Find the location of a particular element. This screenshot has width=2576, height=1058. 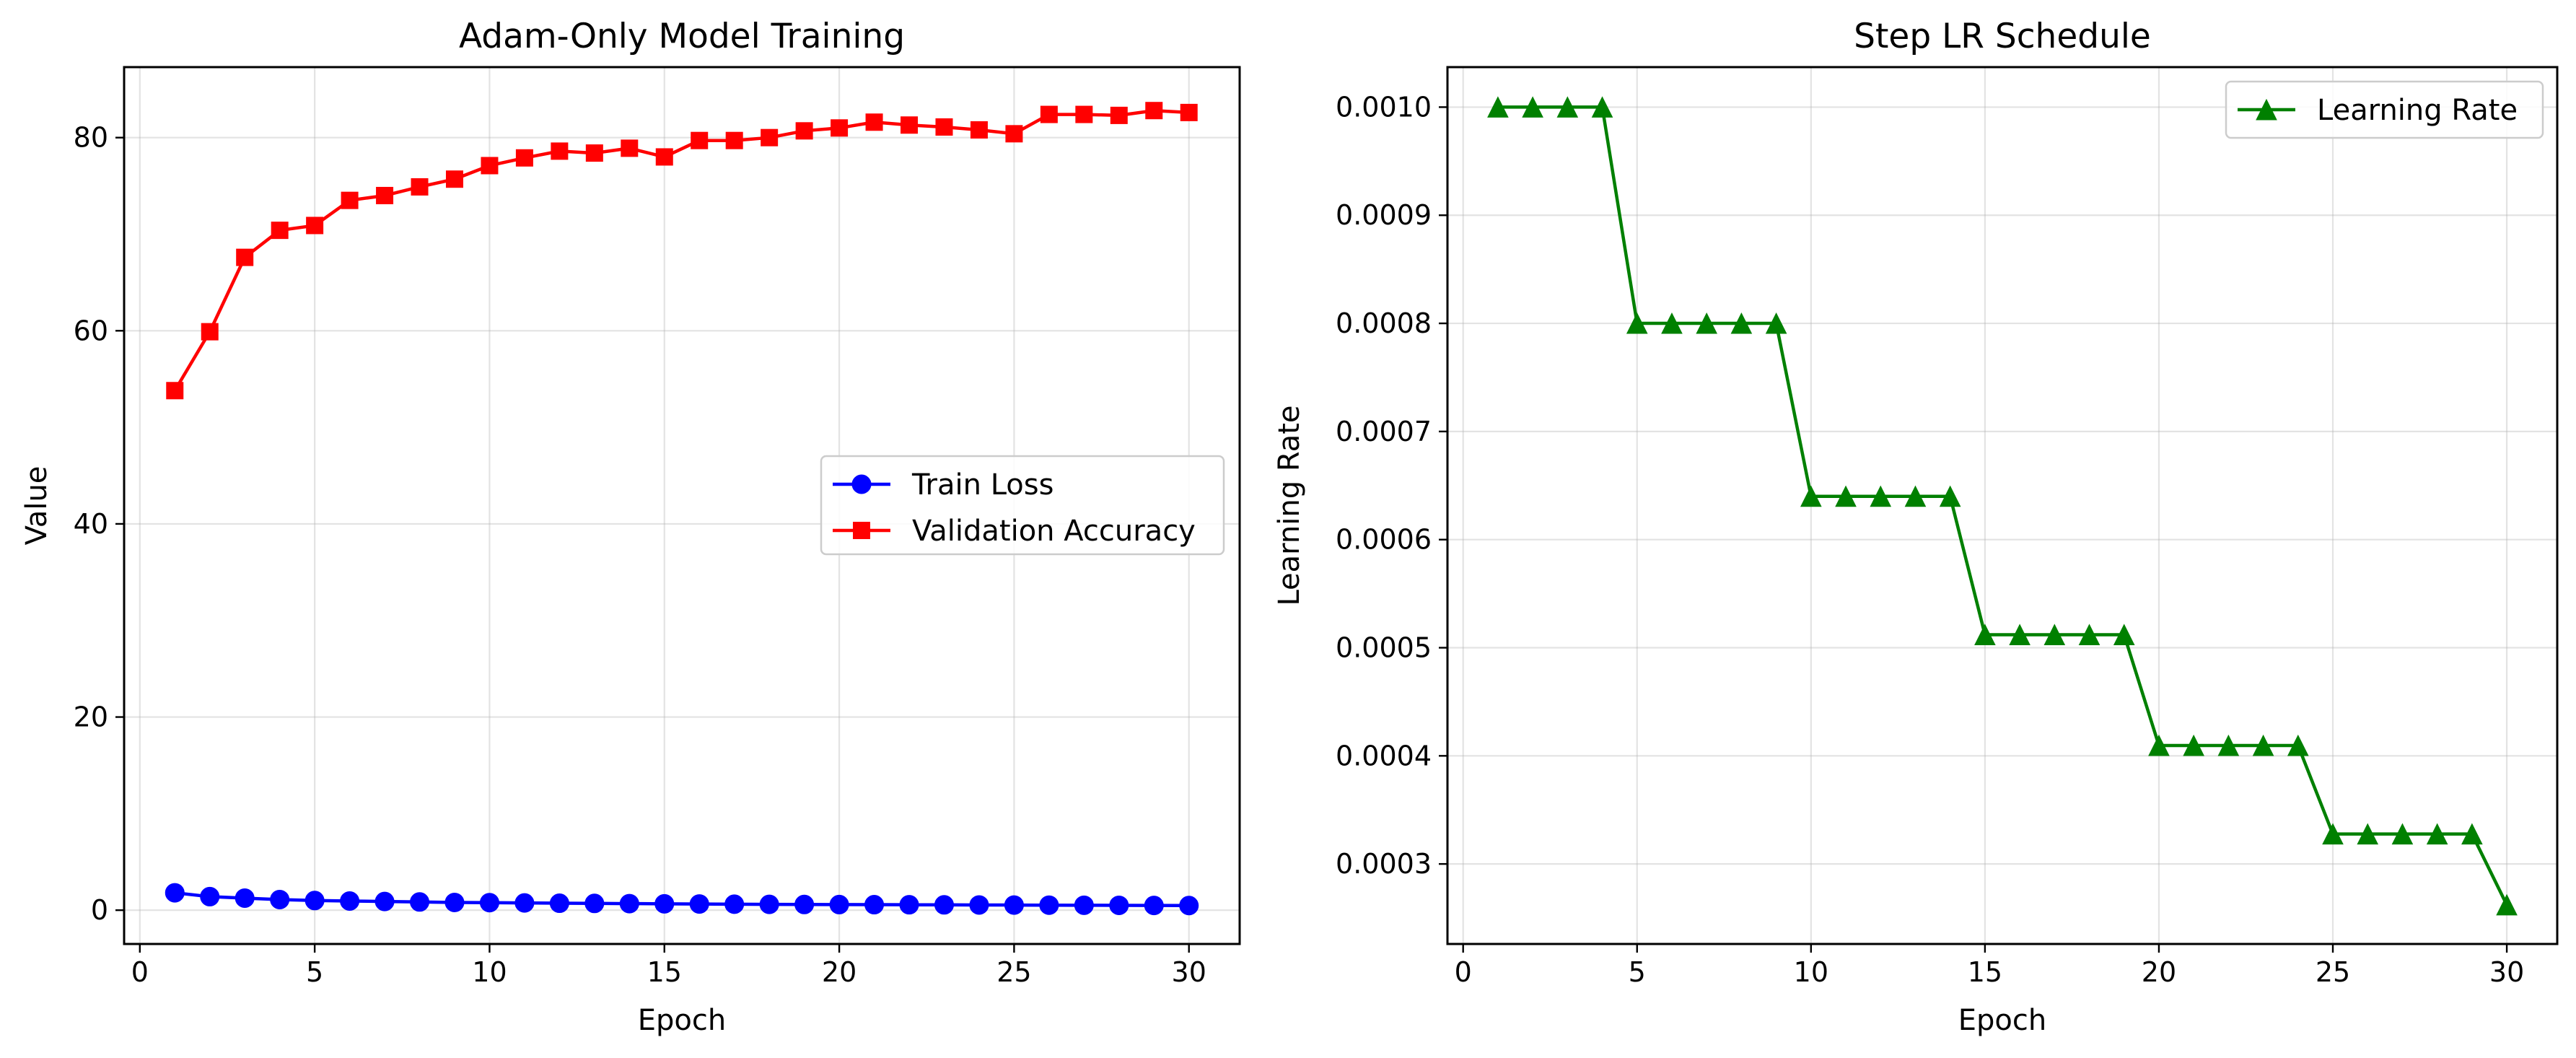

right-y-tick-label: 0.0006 is located at coordinates (1384, 540).